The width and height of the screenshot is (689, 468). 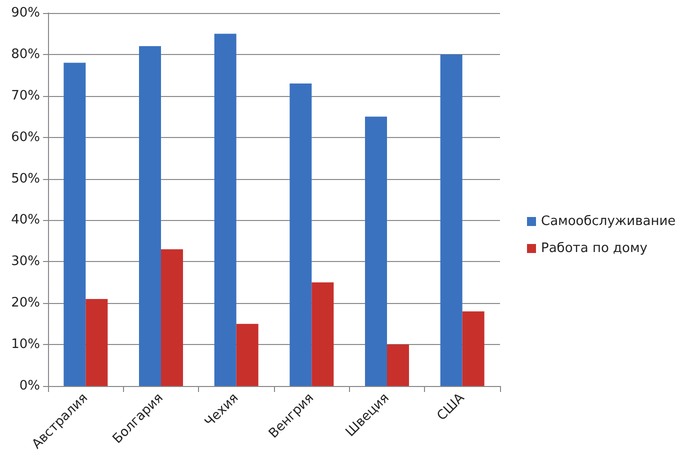 What do you see at coordinates (25, 262) in the screenshot?
I see `y-tick-label: 30%` at bounding box center [25, 262].